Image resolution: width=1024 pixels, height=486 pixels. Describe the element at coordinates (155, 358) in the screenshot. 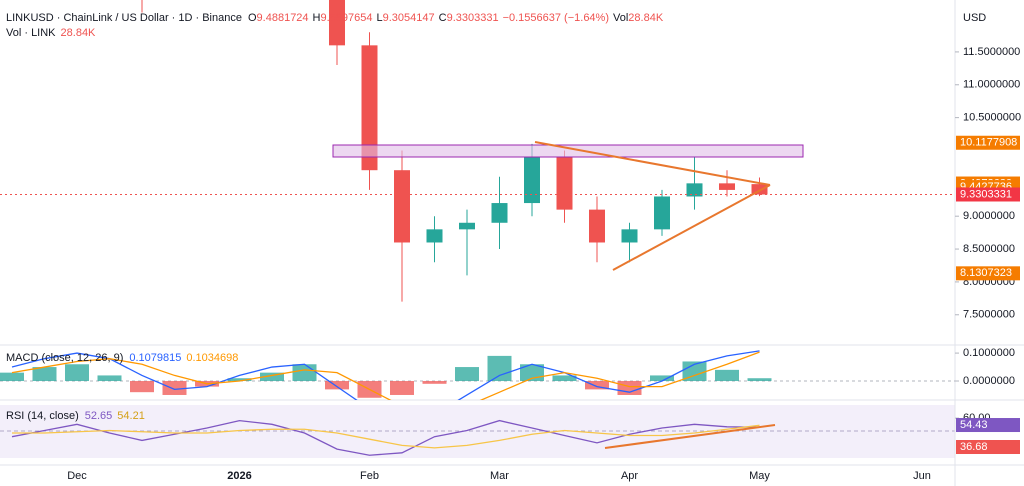

I see `macd-value: 0.1079815` at that location.